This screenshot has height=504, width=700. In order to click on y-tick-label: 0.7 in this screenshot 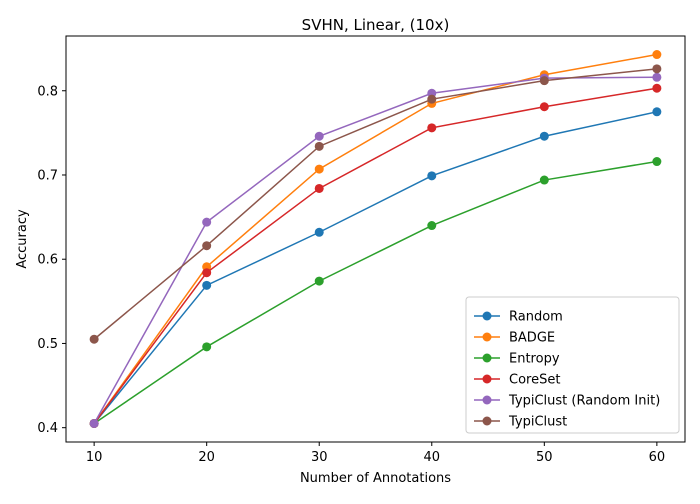, I will do `click(47, 175)`.